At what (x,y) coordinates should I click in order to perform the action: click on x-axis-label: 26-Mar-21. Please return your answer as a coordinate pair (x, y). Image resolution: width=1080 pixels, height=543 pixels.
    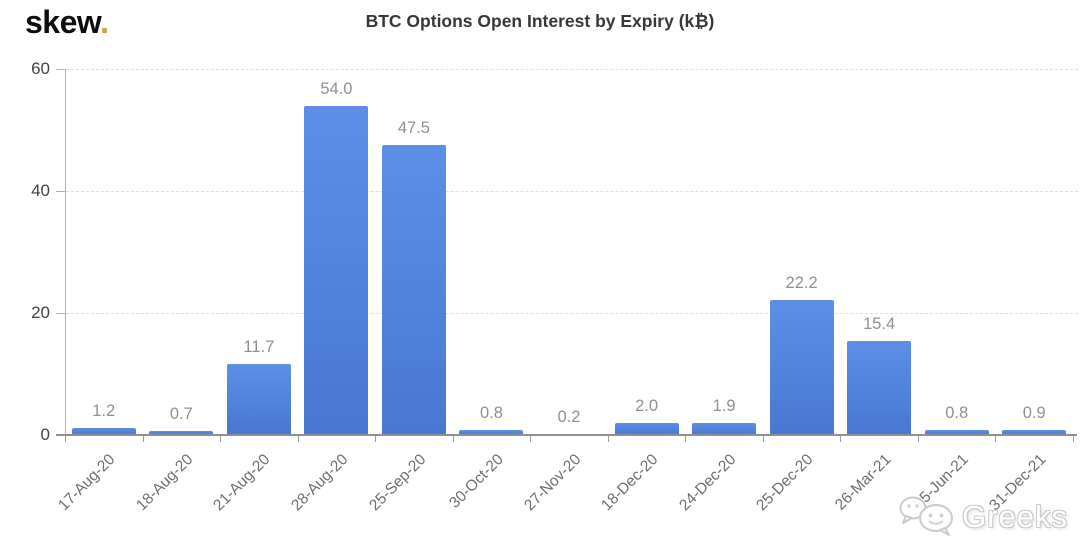
    Looking at the image, I should click on (863, 482).